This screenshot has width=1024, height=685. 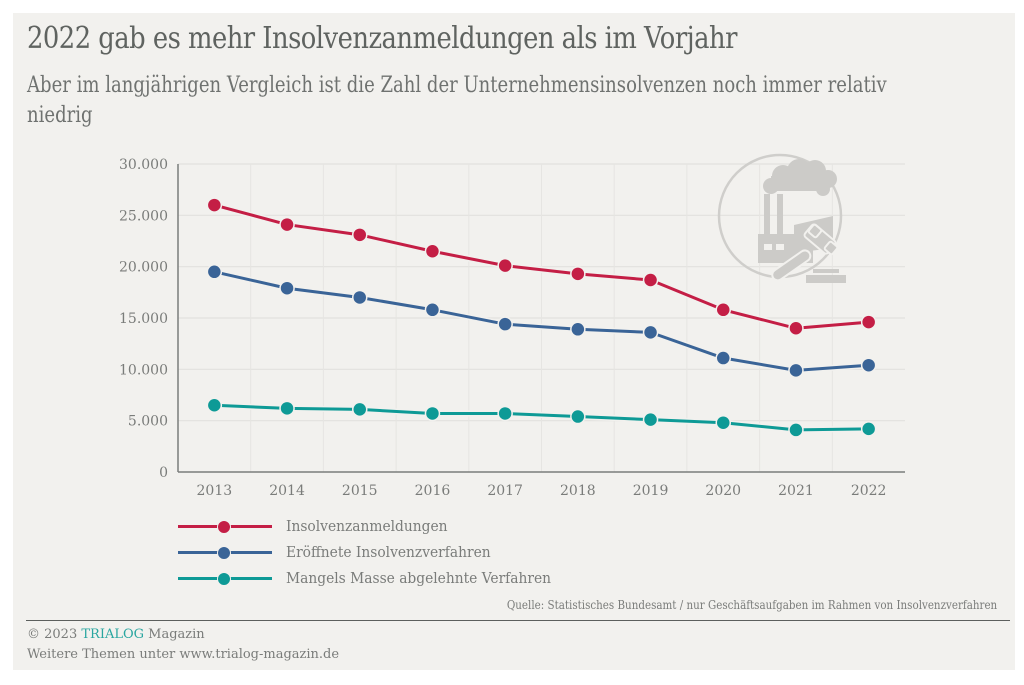 I want to click on legend-swatch-red, so click(x=225, y=526).